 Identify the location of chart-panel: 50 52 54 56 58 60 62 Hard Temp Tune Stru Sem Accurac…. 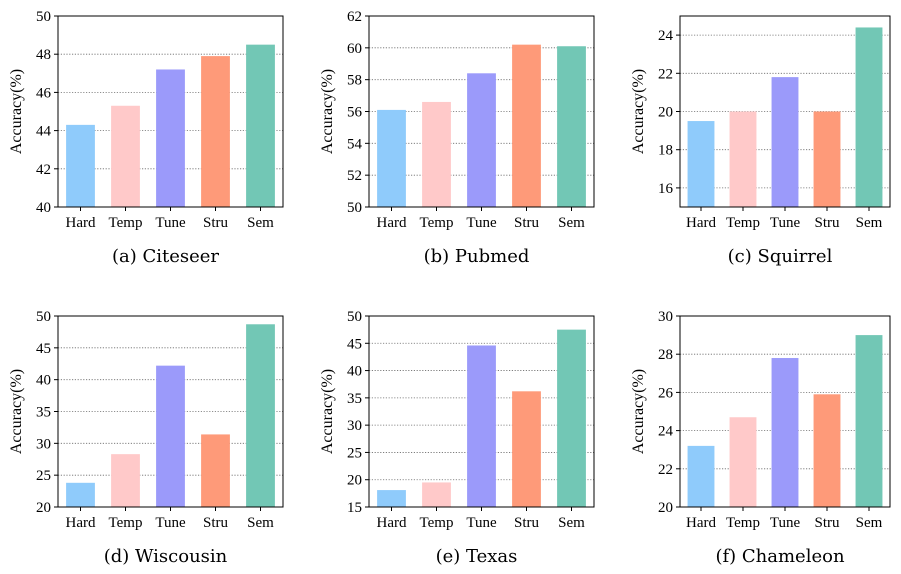
(456, 138).